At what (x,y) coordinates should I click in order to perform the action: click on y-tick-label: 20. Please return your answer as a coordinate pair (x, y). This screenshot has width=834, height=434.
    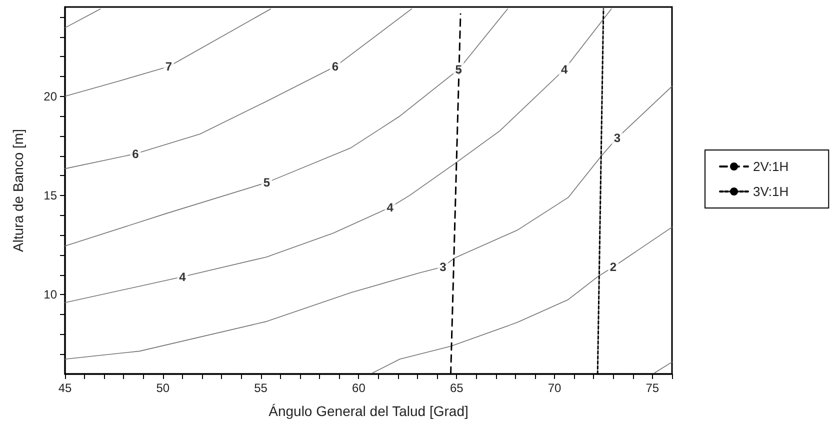
    Looking at the image, I should click on (51, 96).